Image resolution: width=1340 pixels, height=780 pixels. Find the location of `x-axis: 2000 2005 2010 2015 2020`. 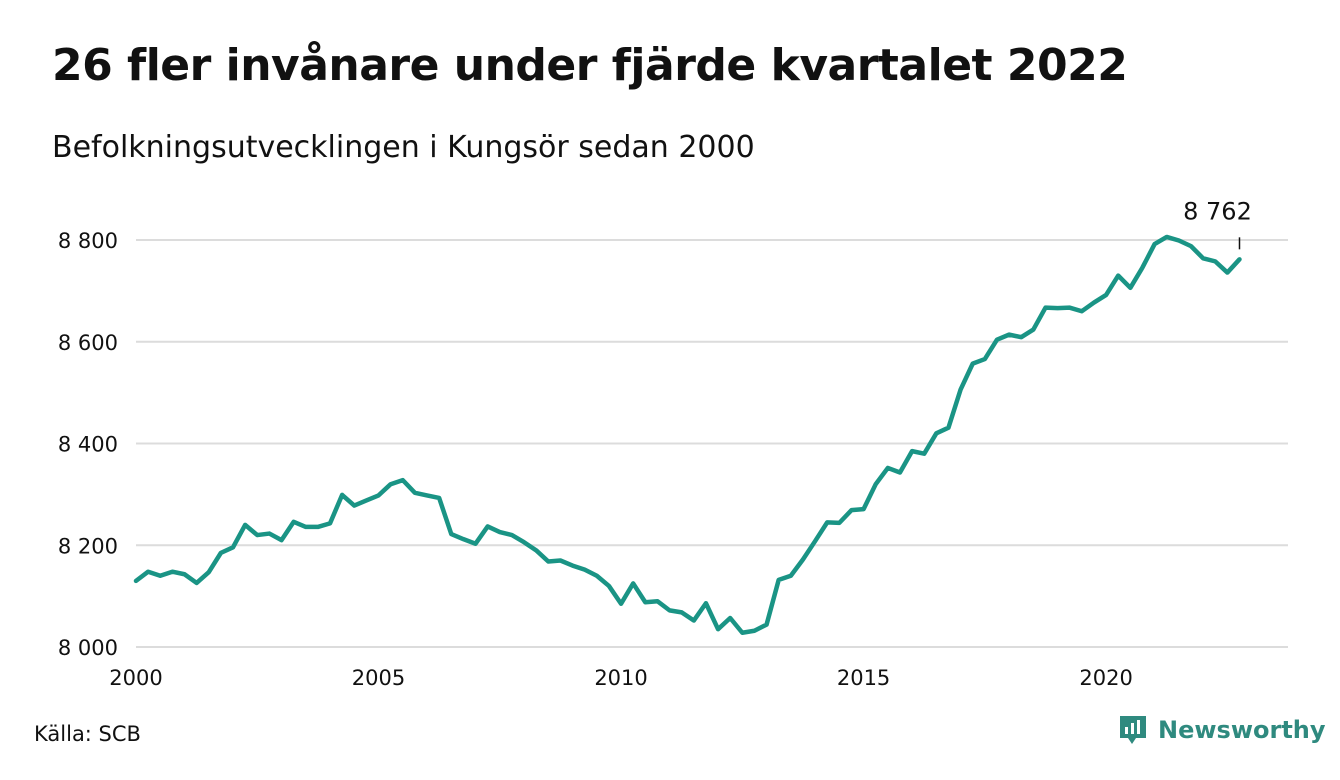

x-axis: 2000 2005 2010 2015 2020 is located at coordinates (621, 678).